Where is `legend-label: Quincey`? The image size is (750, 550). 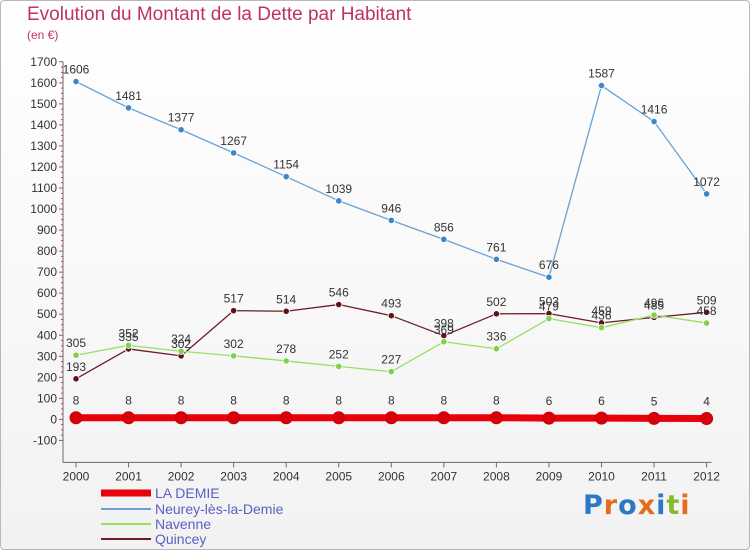 legend-label: Quincey is located at coordinates (180, 539).